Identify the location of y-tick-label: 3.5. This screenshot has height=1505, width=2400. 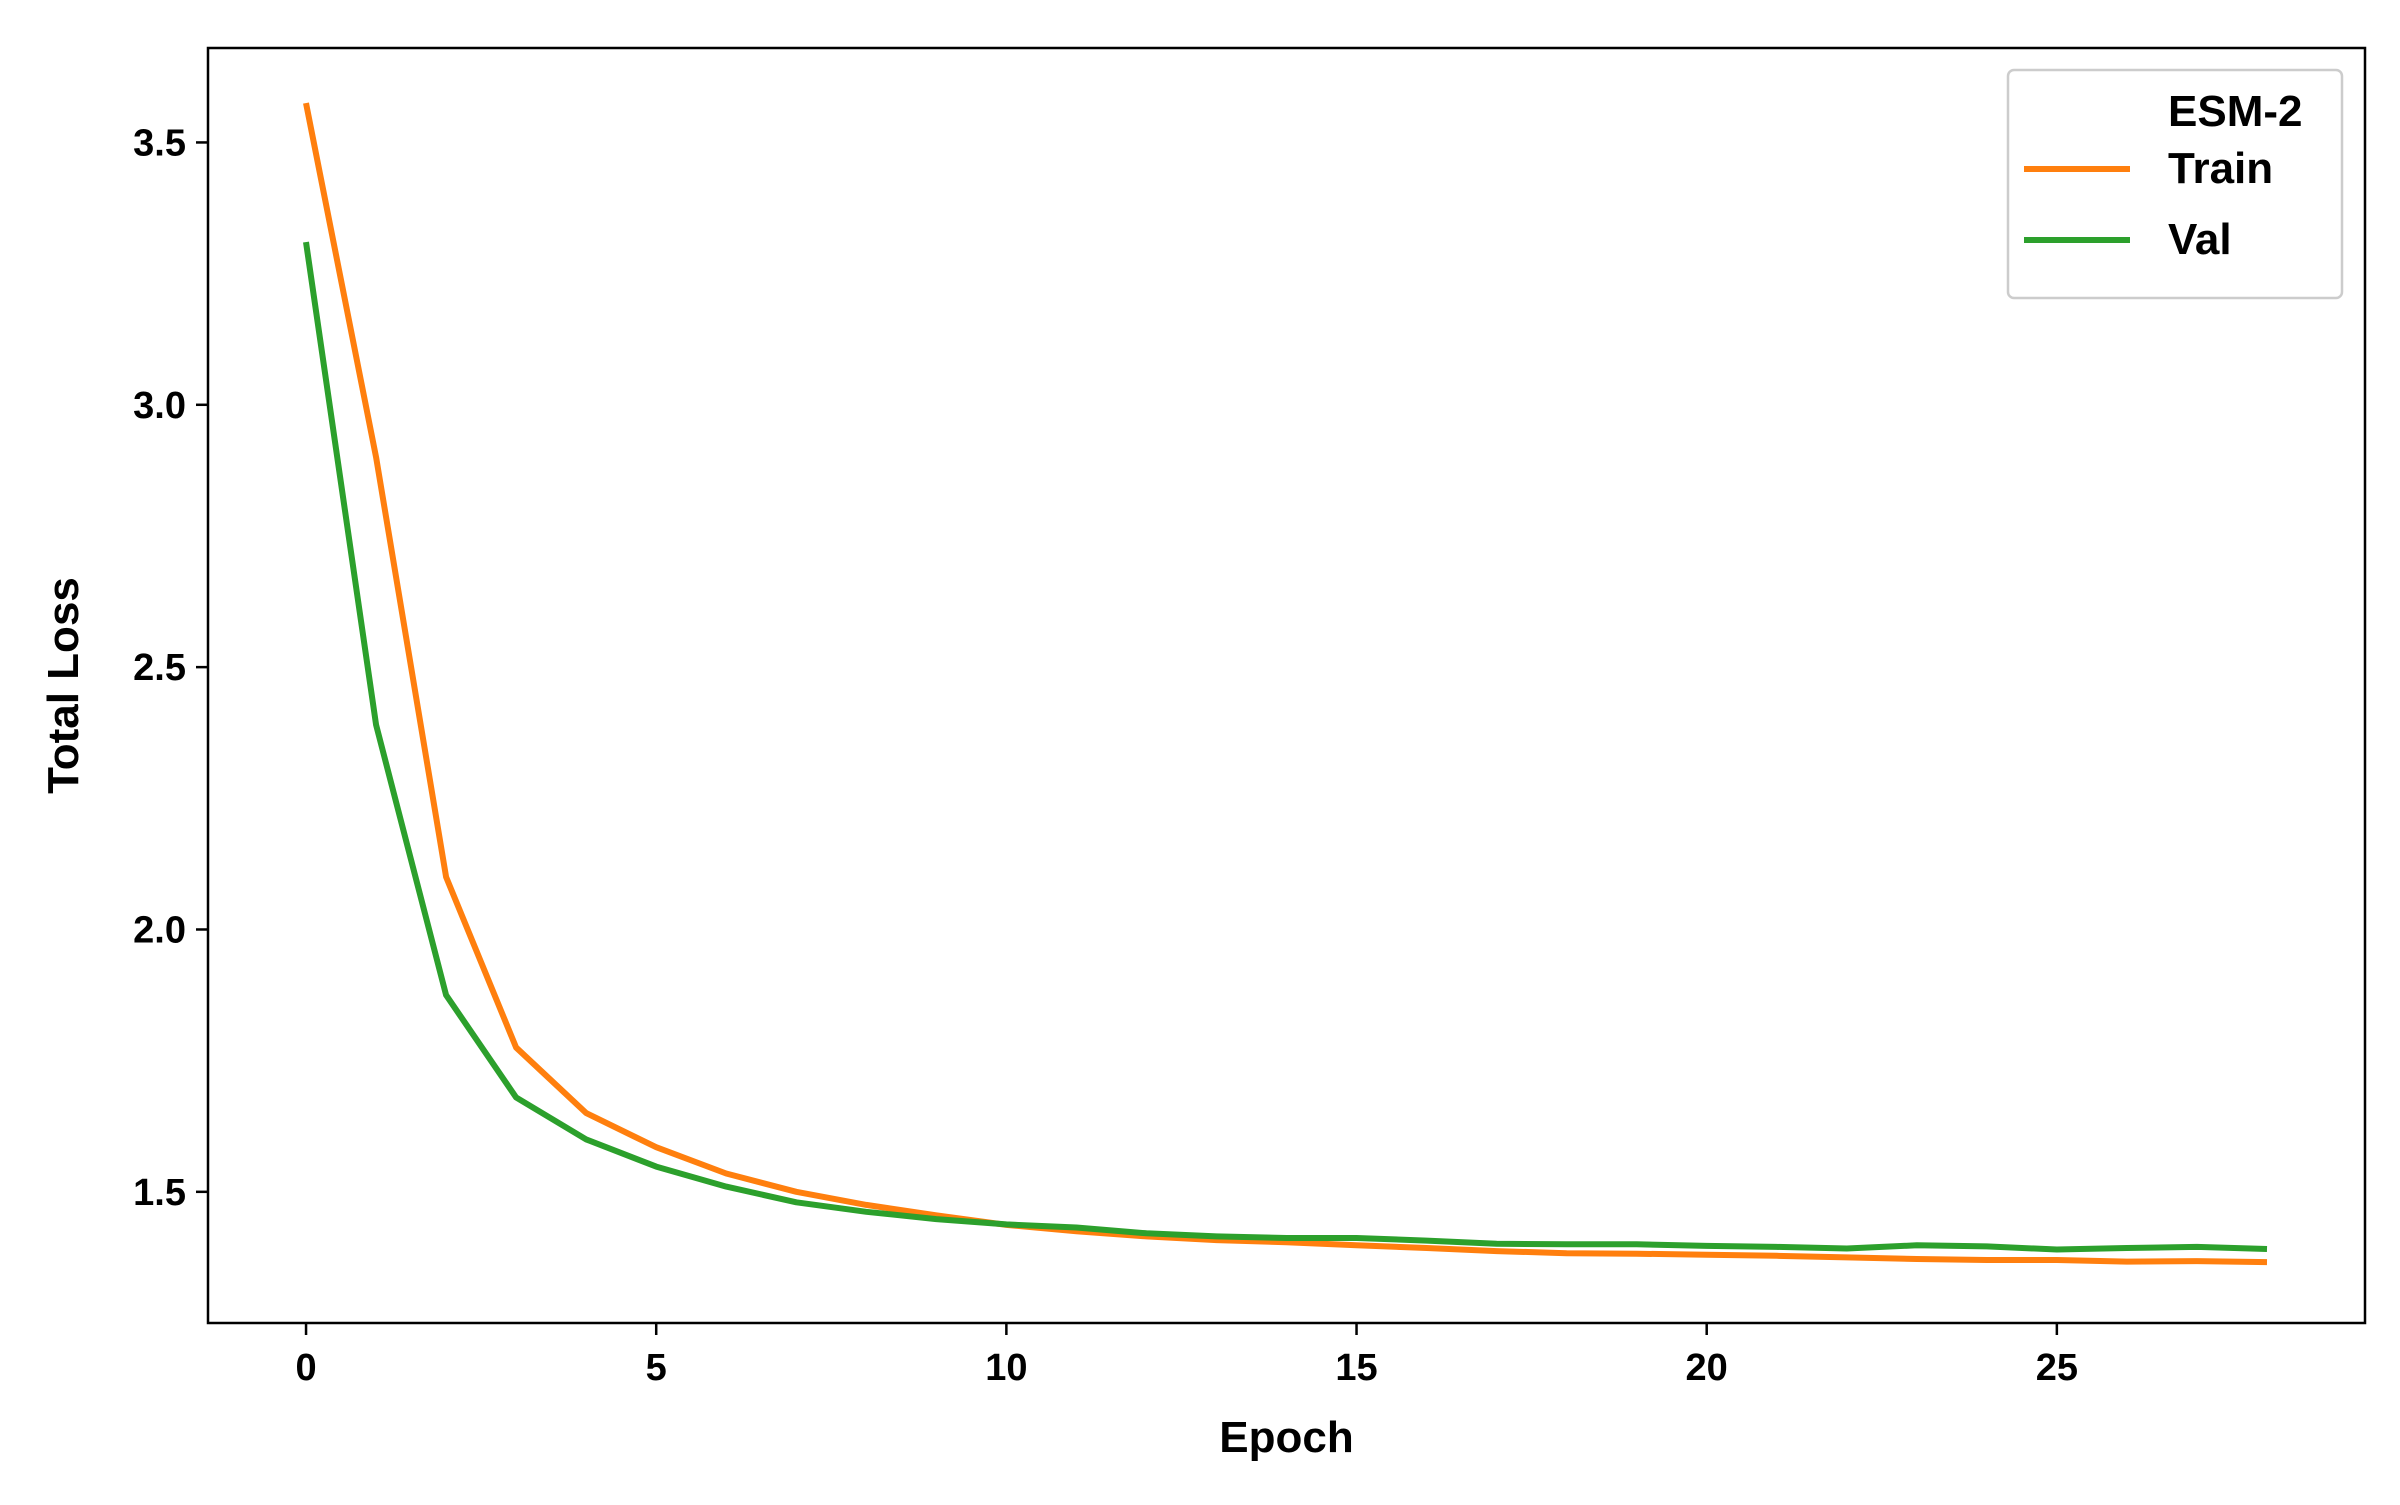
(159, 143).